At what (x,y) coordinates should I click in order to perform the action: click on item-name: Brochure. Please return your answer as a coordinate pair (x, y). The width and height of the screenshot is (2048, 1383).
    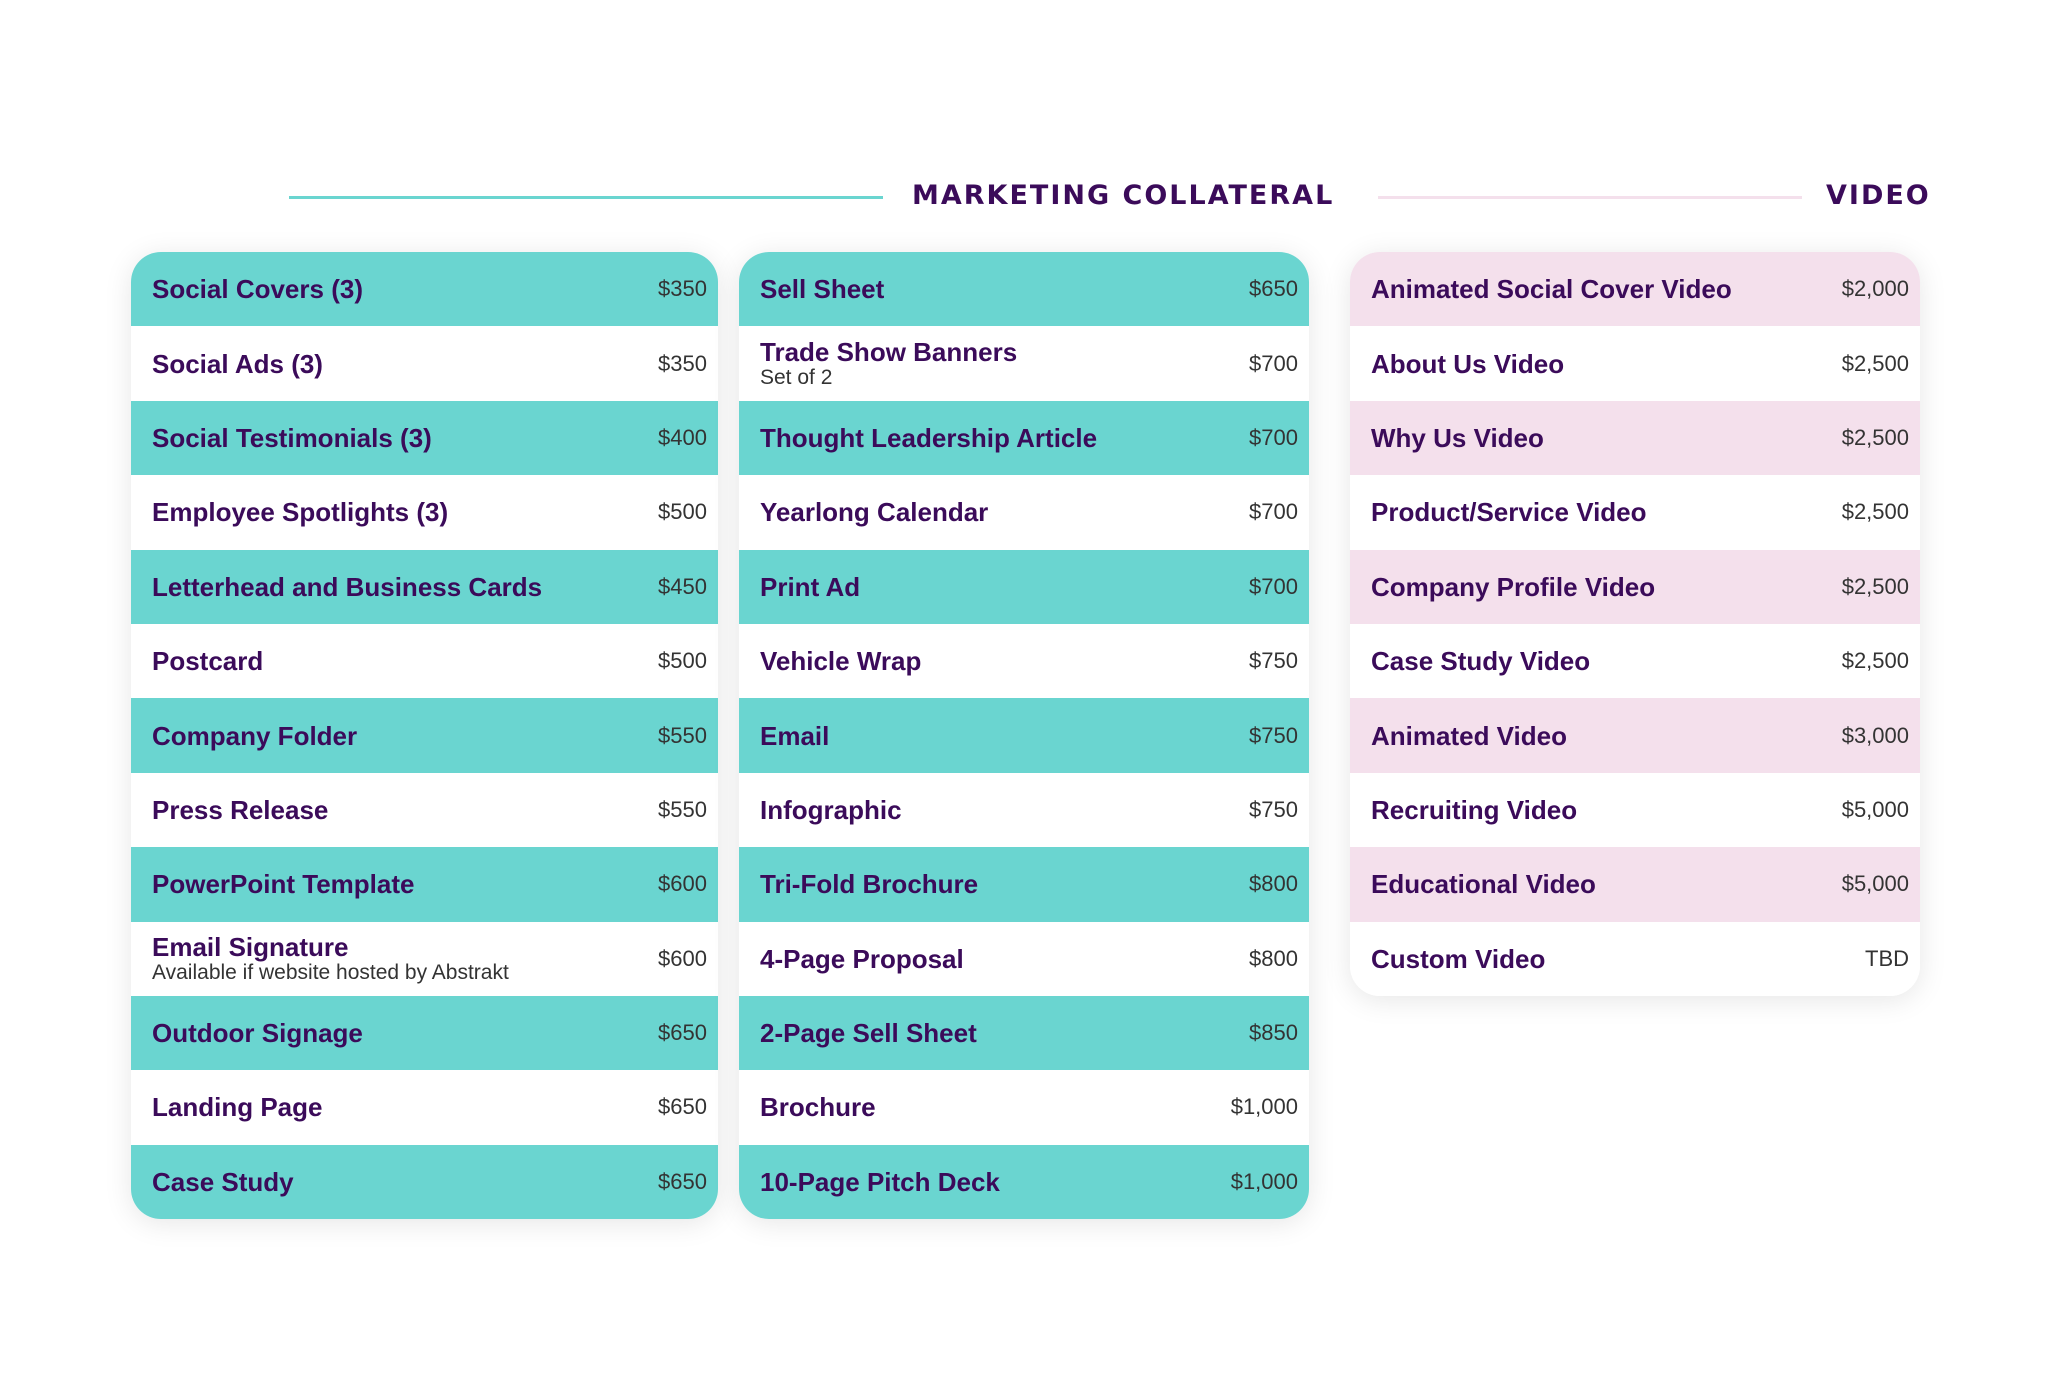
    Looking at the image, I should click on (818, 1107).